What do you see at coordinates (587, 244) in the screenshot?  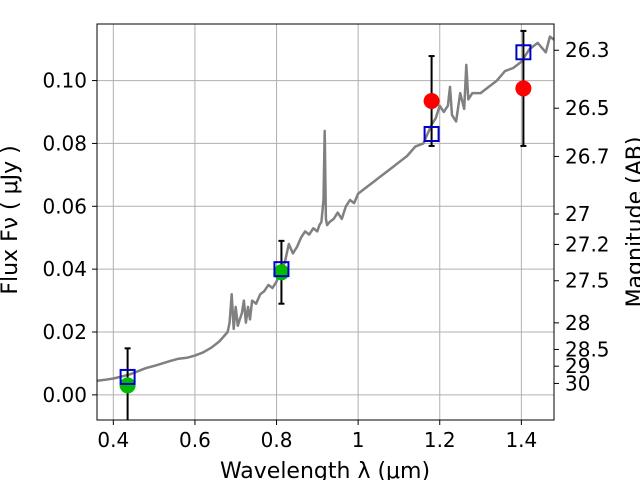 I see `mag-tick-label: 27.2` at bounding box center [587, 244].